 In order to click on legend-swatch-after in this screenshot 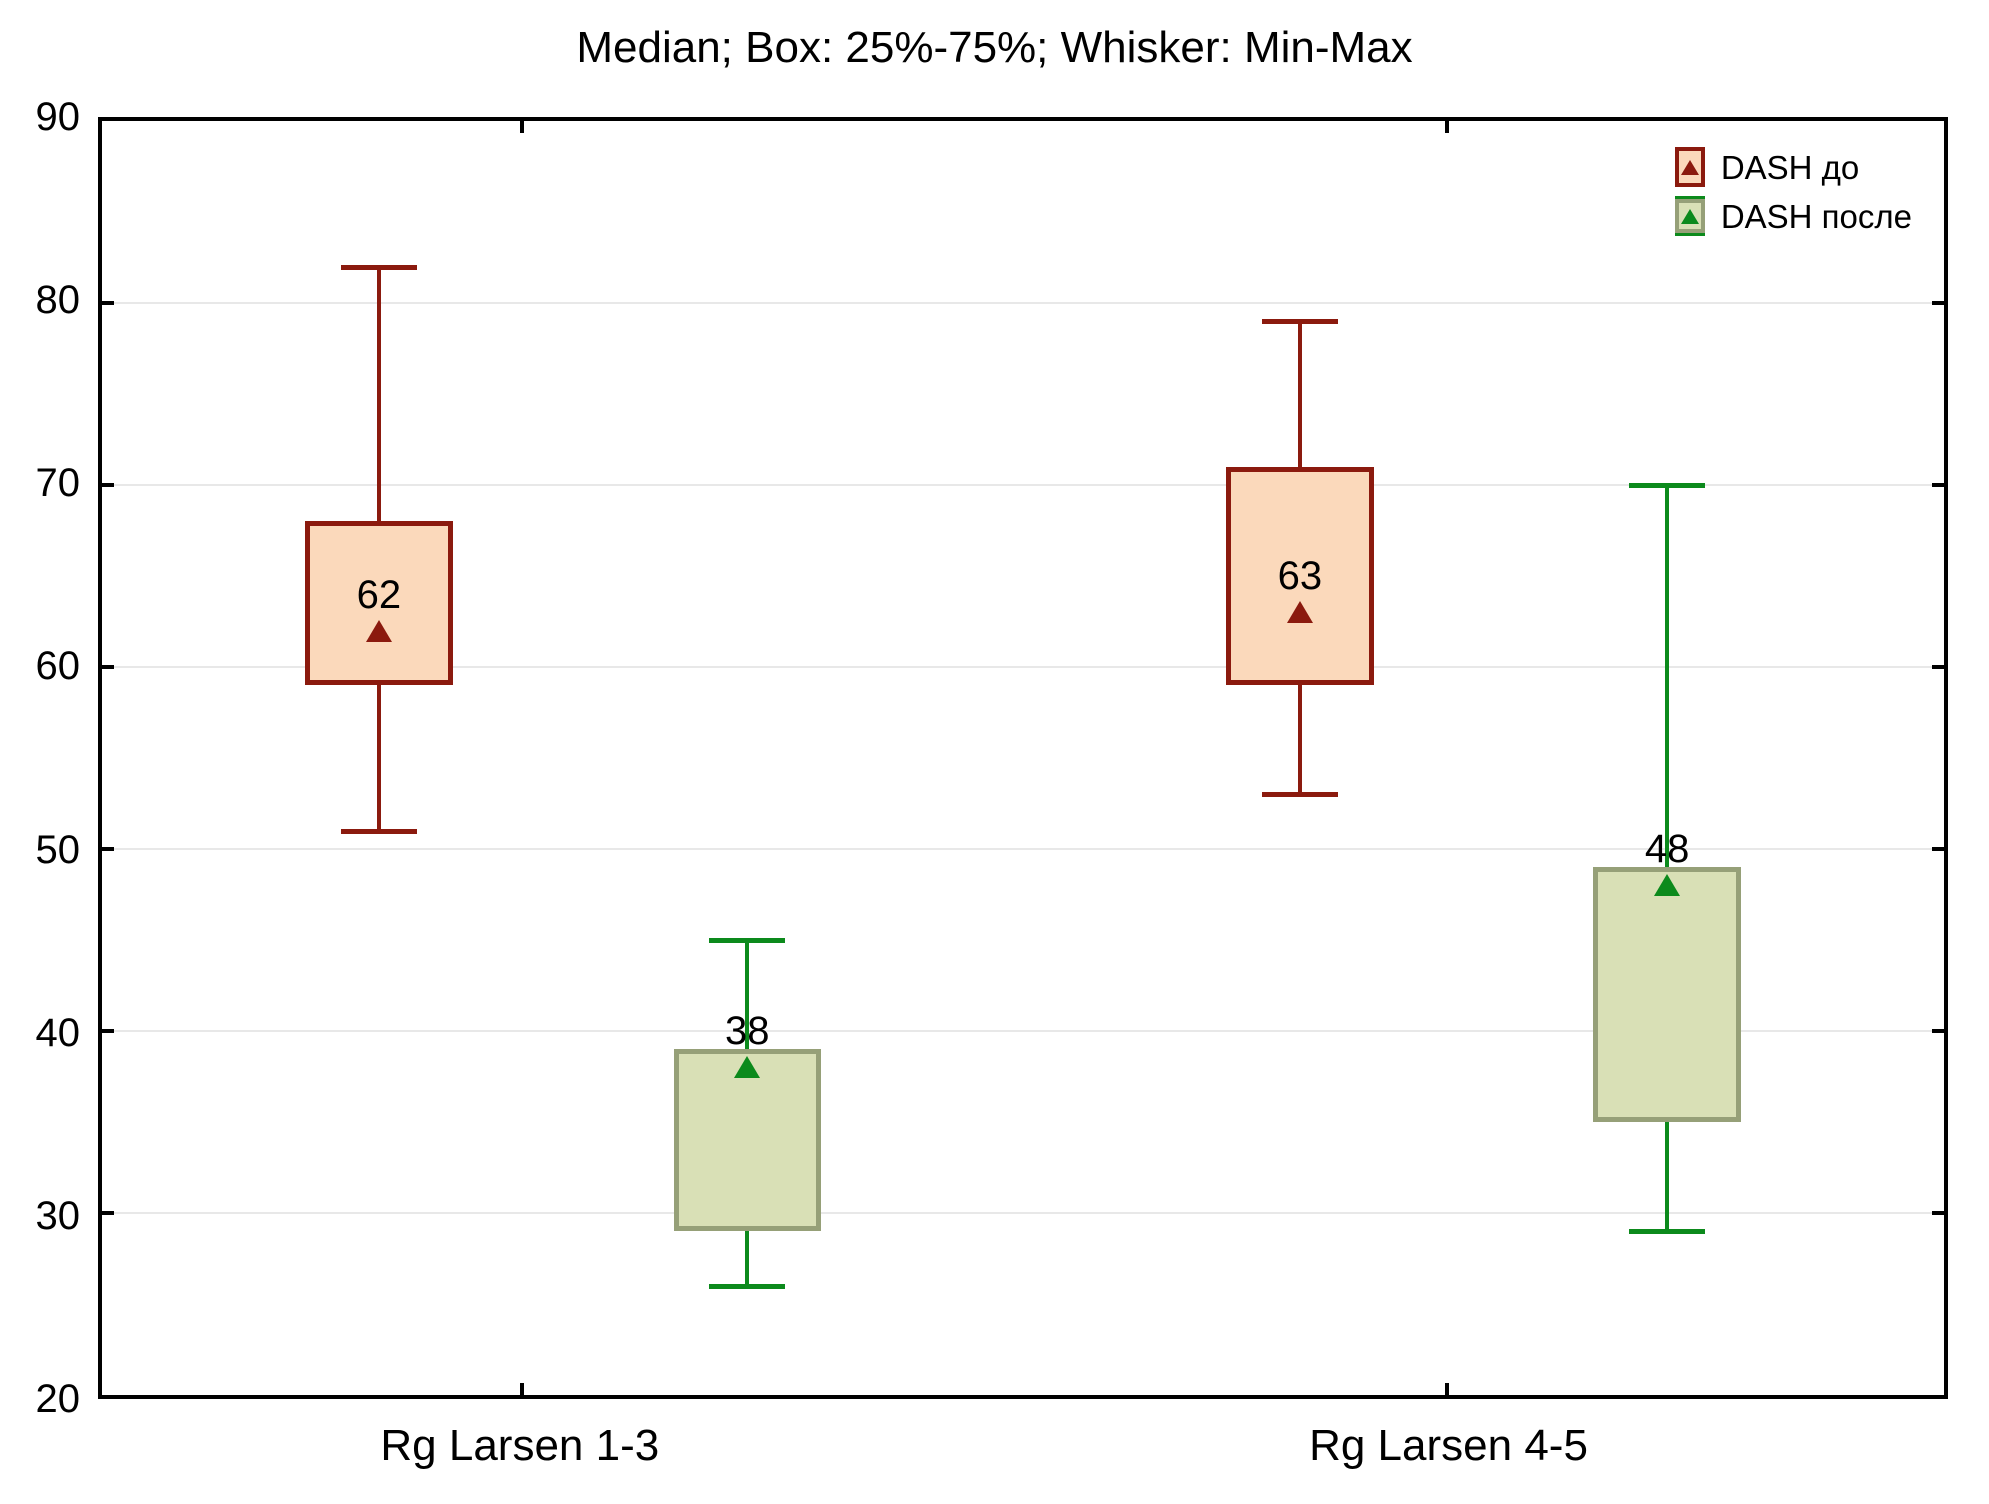, I will do `click(1689, 216)`.